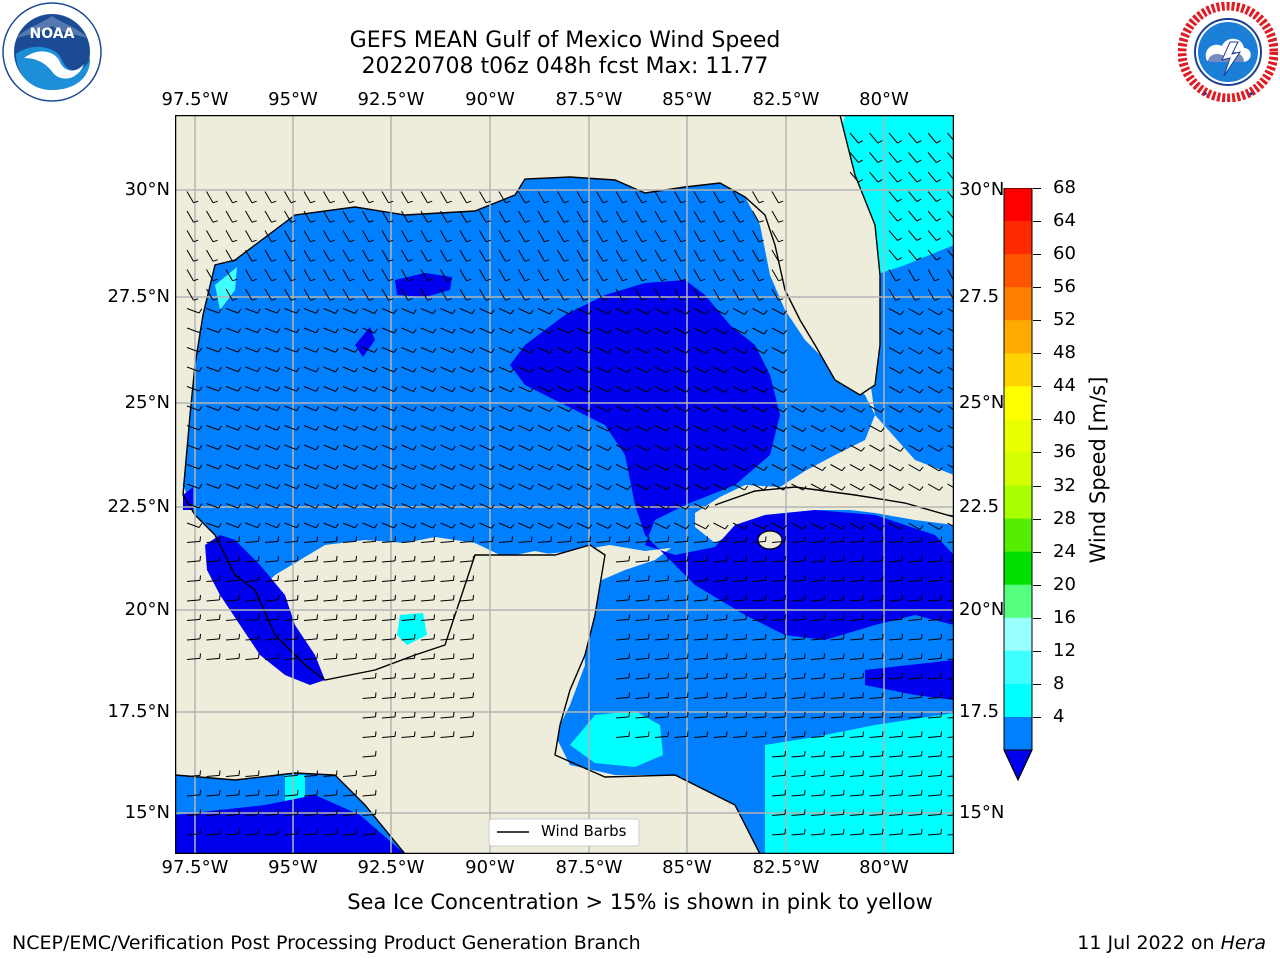 This screenshot has height=960, width=1280. I want to click on colorbar-swatch, so click(1018, 700).